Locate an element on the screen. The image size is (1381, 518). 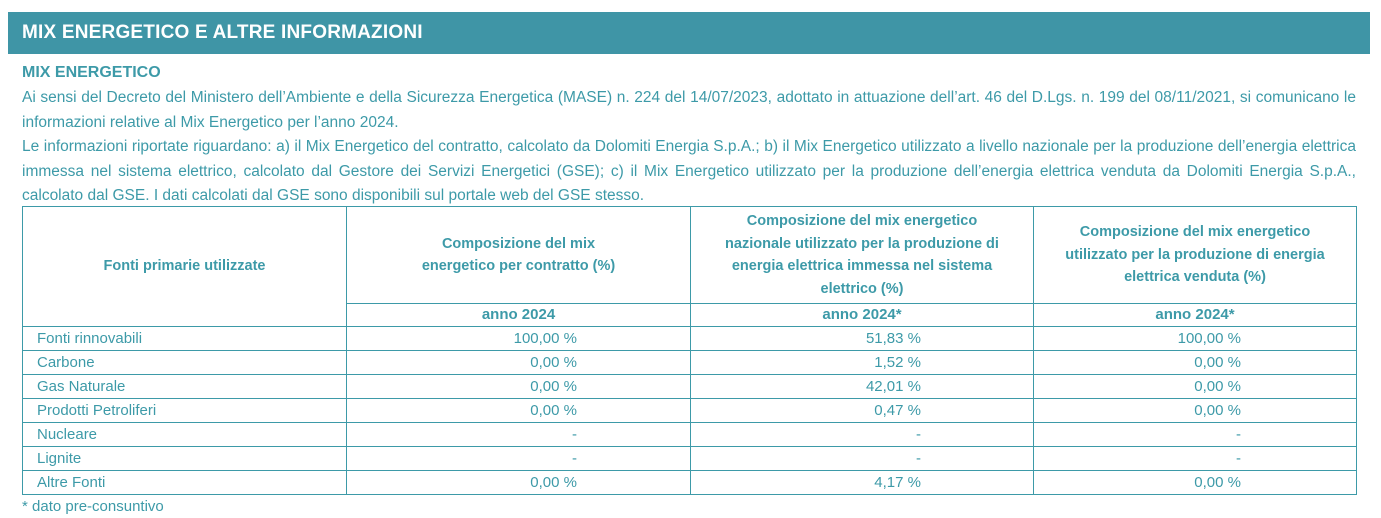
row-source: Nucleare is located at coordinates (184, 434).